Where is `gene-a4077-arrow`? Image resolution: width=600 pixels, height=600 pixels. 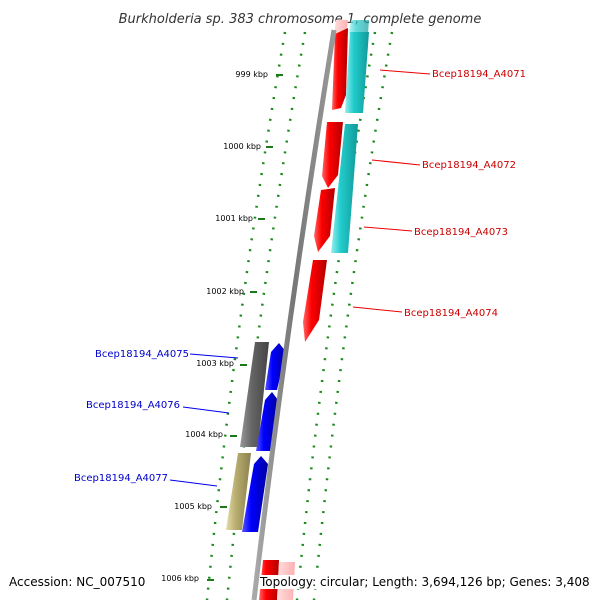 gene-a4077-arrow is located at coordinates (255, 494).